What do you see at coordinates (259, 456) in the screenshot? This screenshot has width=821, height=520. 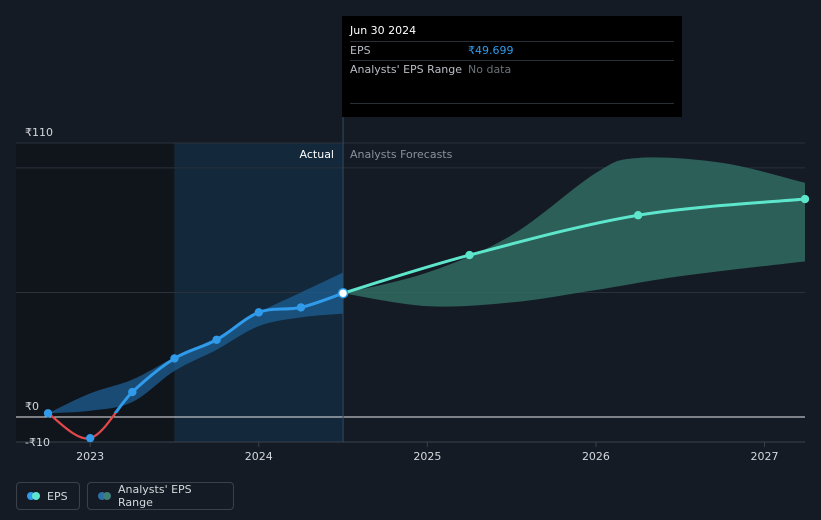 I see `x-tick-label: 2024` at bounding box center [259, 456].